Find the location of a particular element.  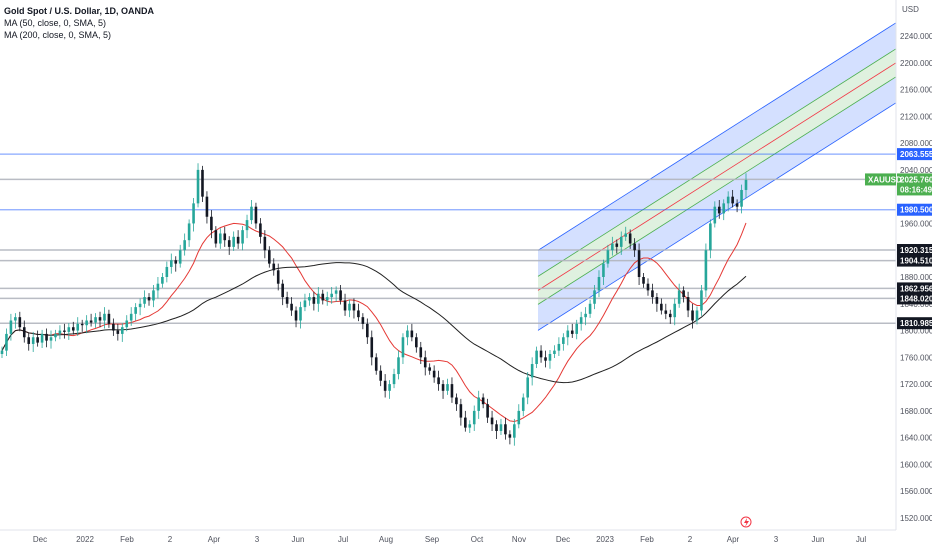

lightning-icon is located at coordinates (746, 522).